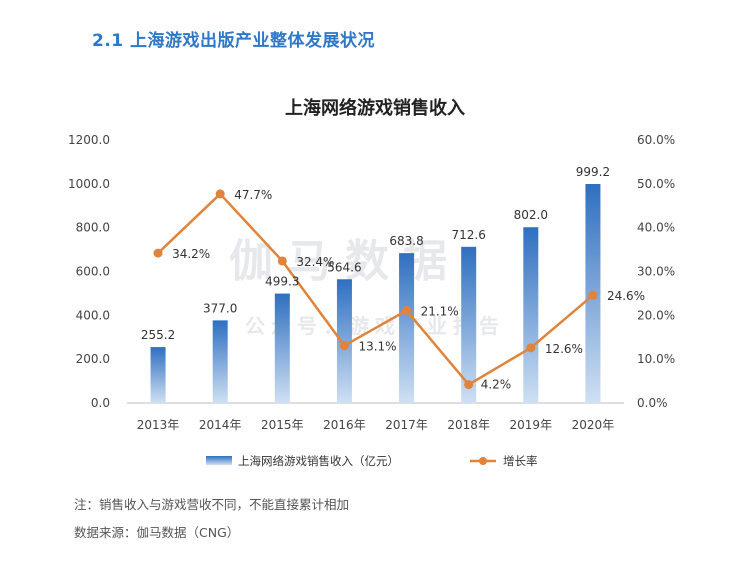  I want to click on y-right-tick-label: 20.0%, so click(656, 315).